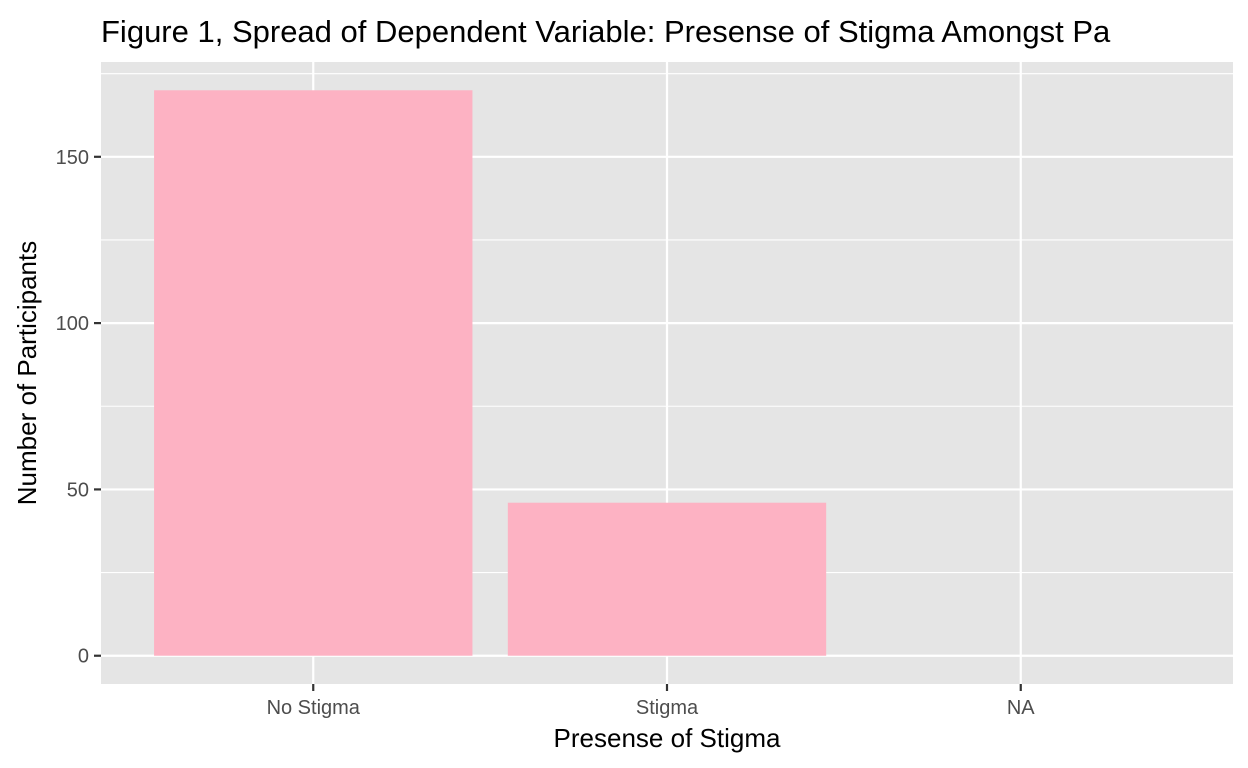 This screenshot has height=768, width=1248. Describe the element at coordinates (314, 708) in the screenshot. I see `x-tick-label: No Stigma` at that location.